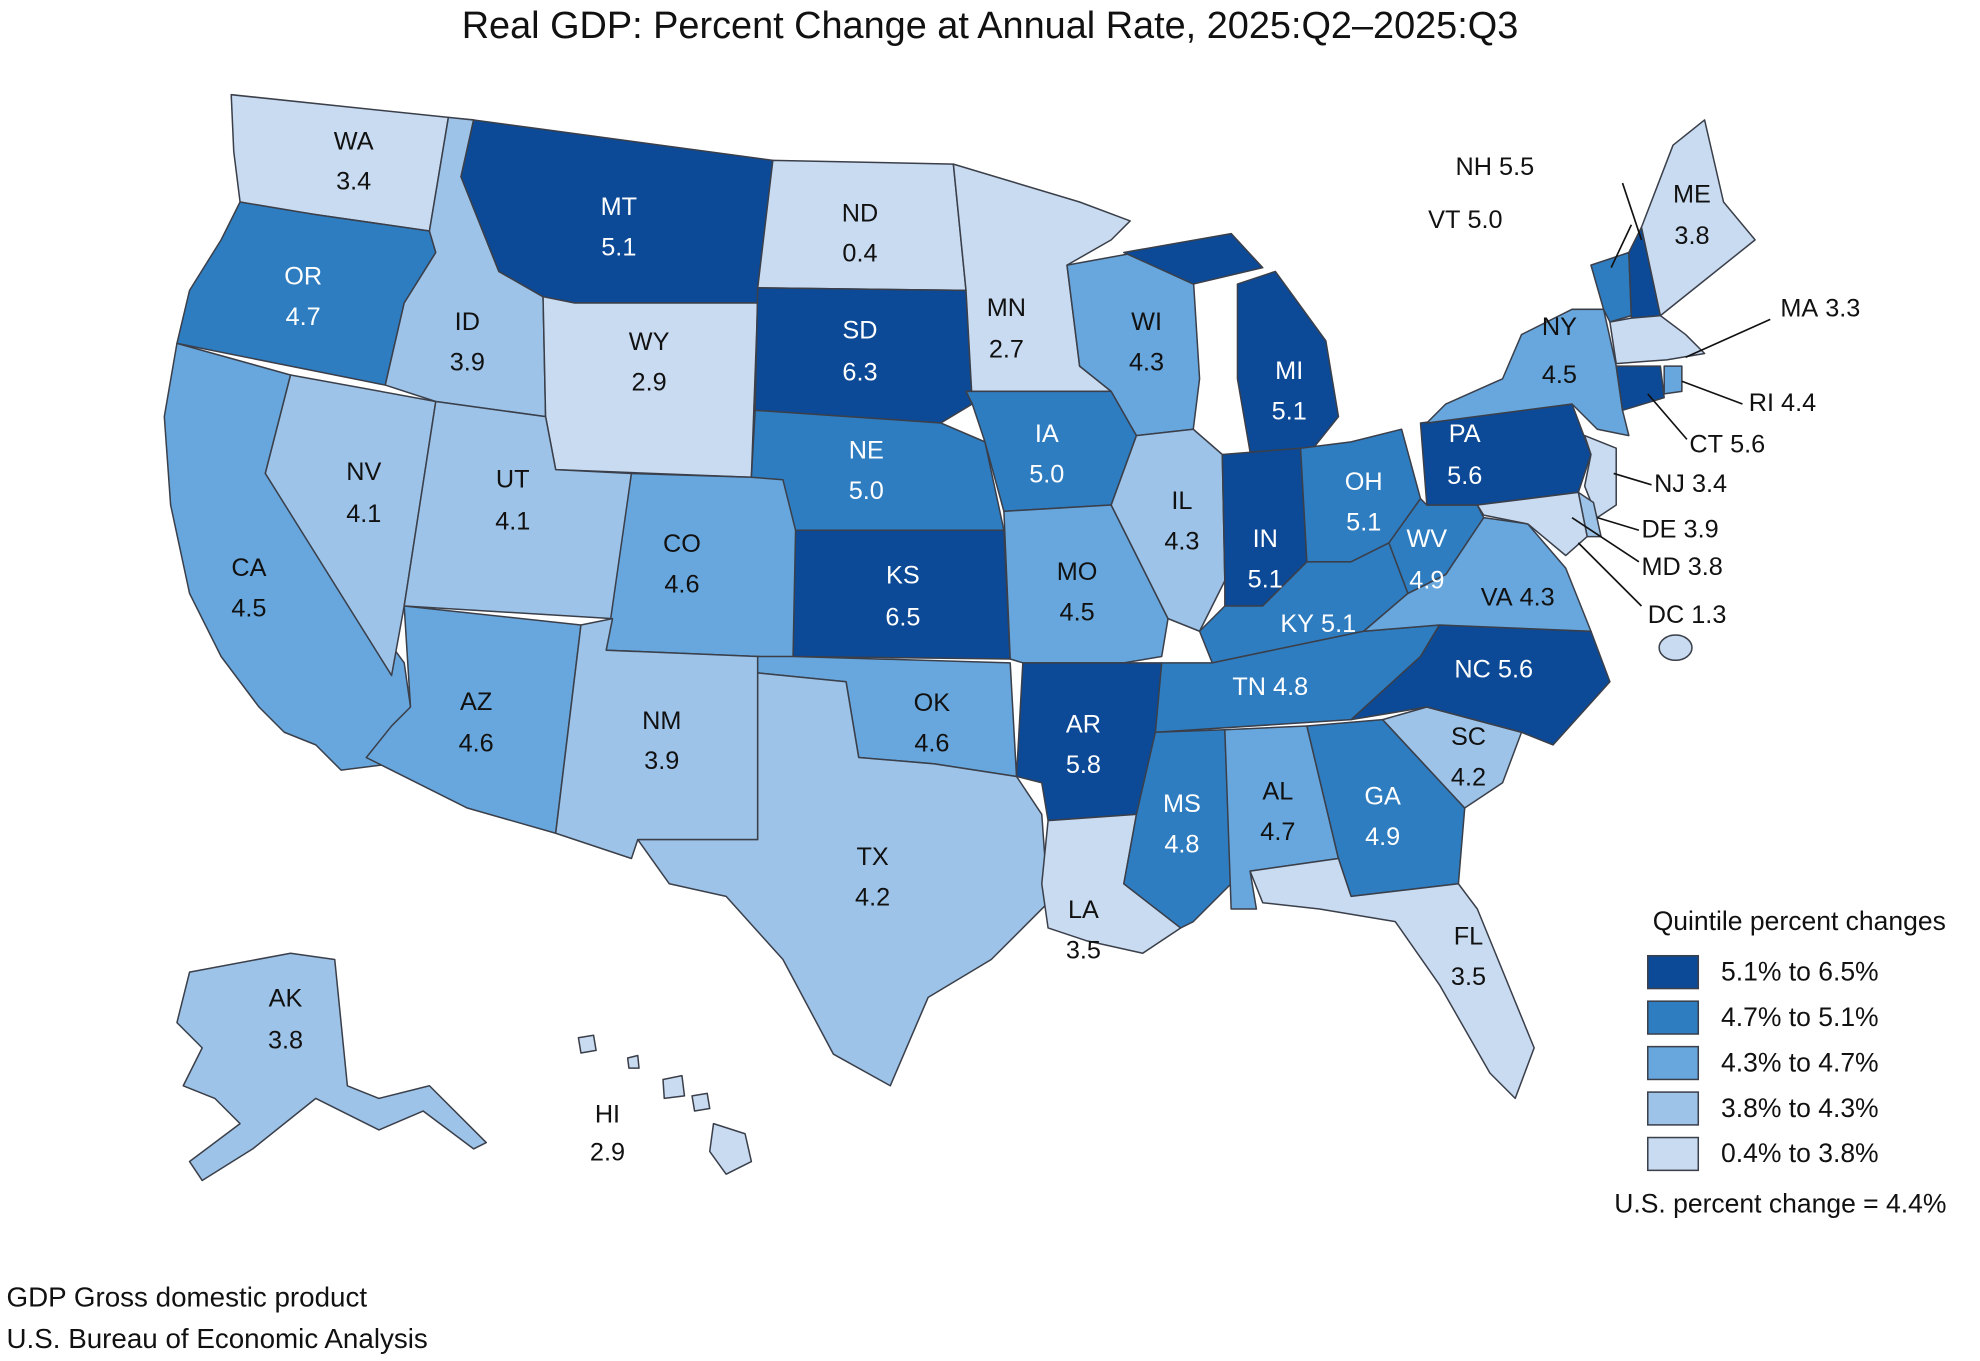 This screenshot has height=1361, width=1980. I want to click on state-value: 6.3, so click(859, 372).